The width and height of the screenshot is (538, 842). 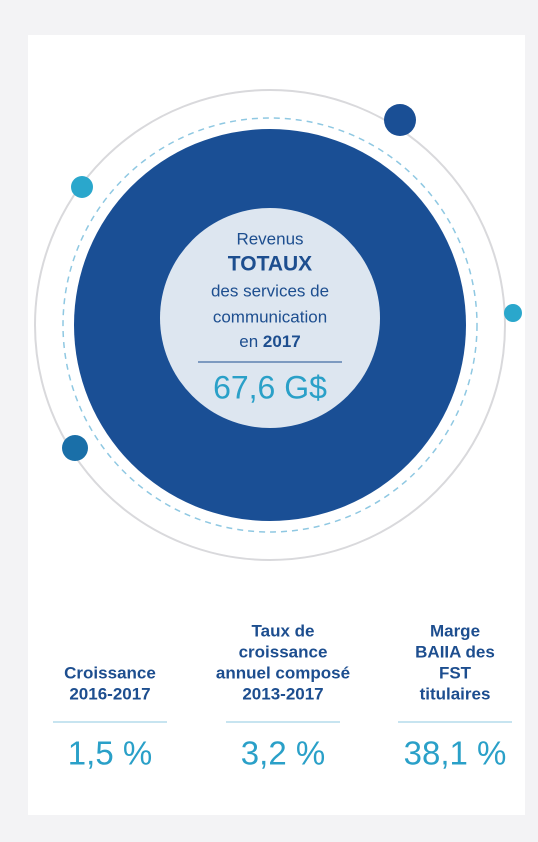 What do you see at coordinates (455, 672) in the screenshot?
I see `stat-label: FST` at bounding box center [455, 672].